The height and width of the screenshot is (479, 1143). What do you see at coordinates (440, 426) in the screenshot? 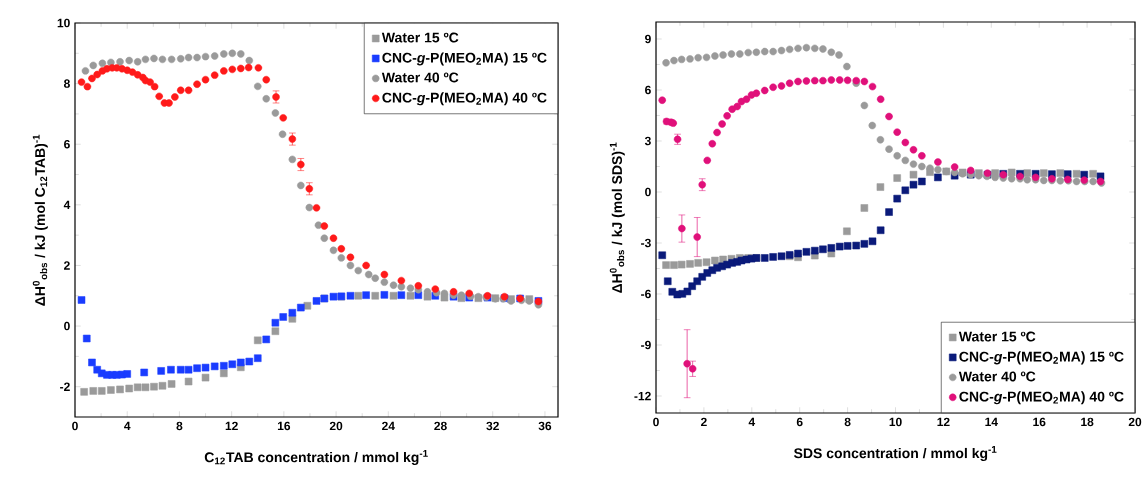
I see `x-tick-label: 28` at bounding box center [440, 426].